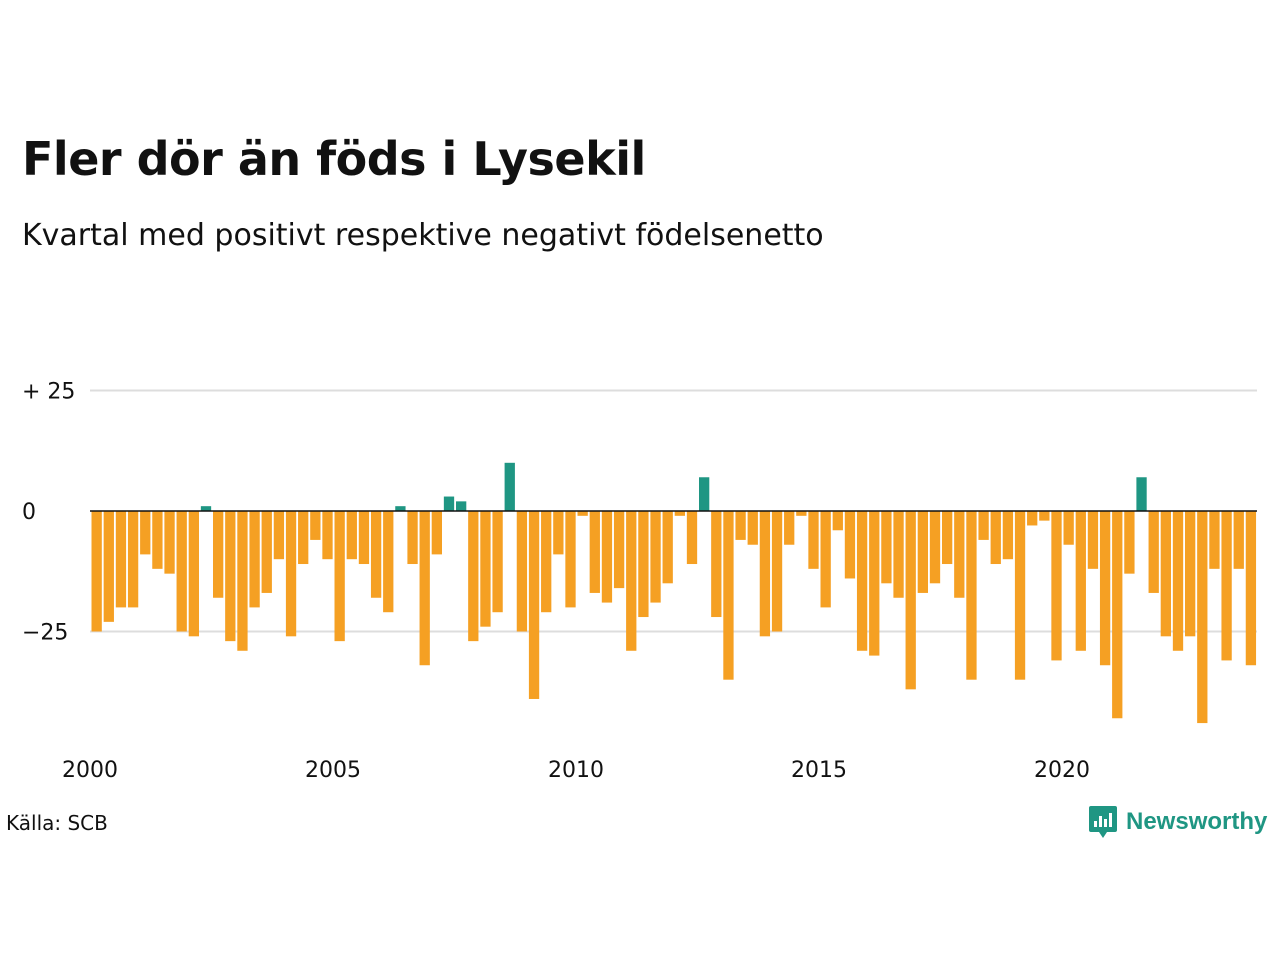 This screenshot has height=960, width=1280. What do you see at coordinates (1197, 821) in the screenshot?
I see `newsworthy-logo-text: Newsworthy` at bounding box center [1197, 821].